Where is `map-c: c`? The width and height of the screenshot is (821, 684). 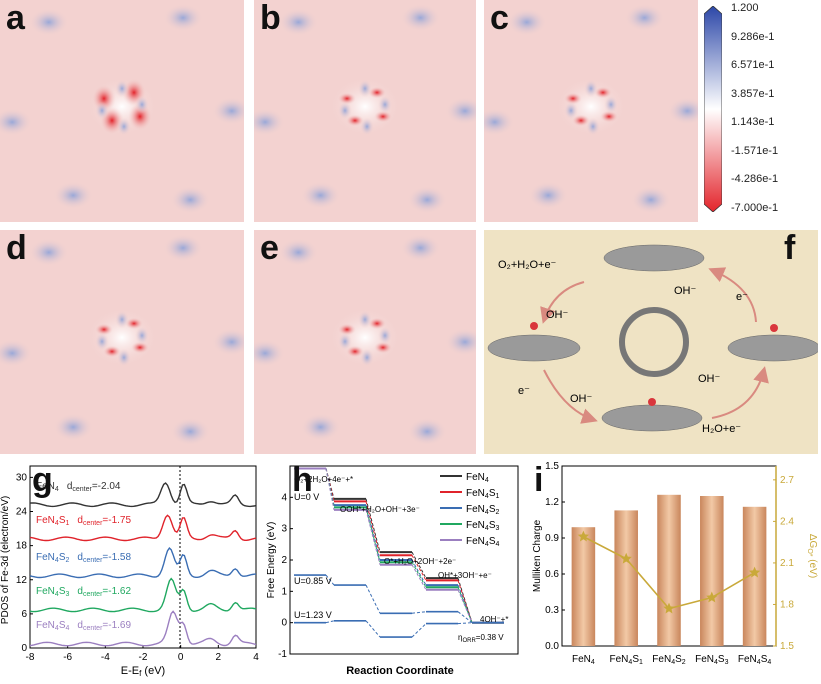 map-c: c is located at coordinates (591, 111).